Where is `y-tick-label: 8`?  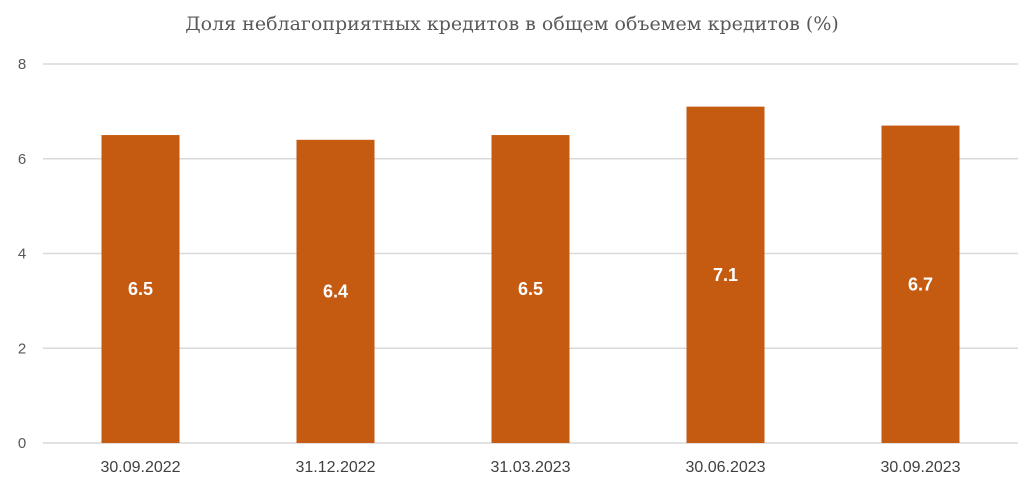
y-tick-label: 8 is located at coordinates (22, 64).